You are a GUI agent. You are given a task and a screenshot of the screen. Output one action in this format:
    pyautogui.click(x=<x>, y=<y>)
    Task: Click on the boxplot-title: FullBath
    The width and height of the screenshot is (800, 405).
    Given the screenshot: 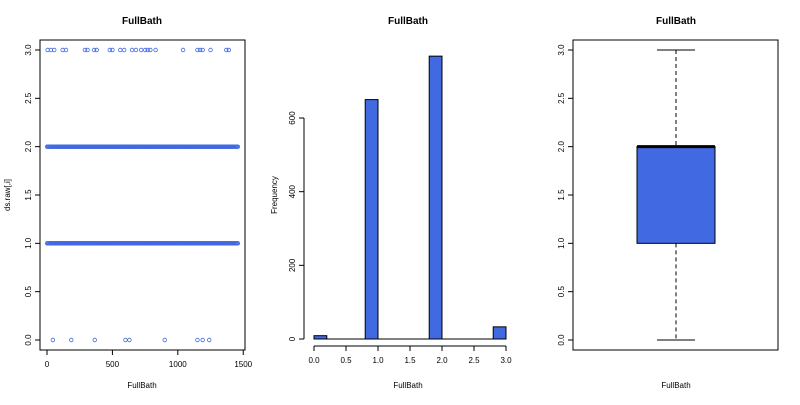 What is the action you would take?
    pyautogui.click(x=676, y=21)
    